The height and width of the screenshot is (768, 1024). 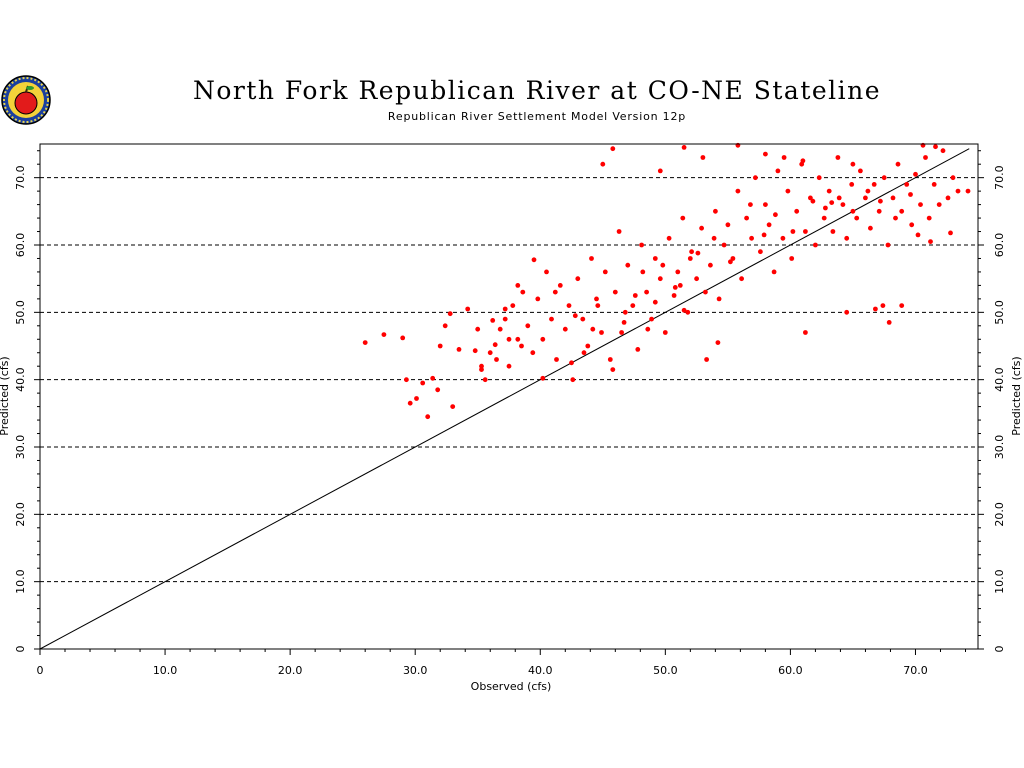 What do you see at coordinates (999, 447) in the screenshot?
I see `y-tick-label-right: 30.0` at bounding box center [999, 447].